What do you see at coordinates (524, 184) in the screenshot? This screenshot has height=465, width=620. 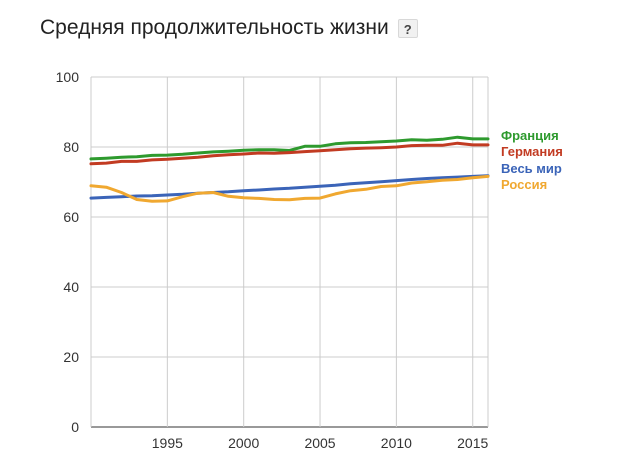 I see `legend-entry: Россия` at bounding box center [524, 184].